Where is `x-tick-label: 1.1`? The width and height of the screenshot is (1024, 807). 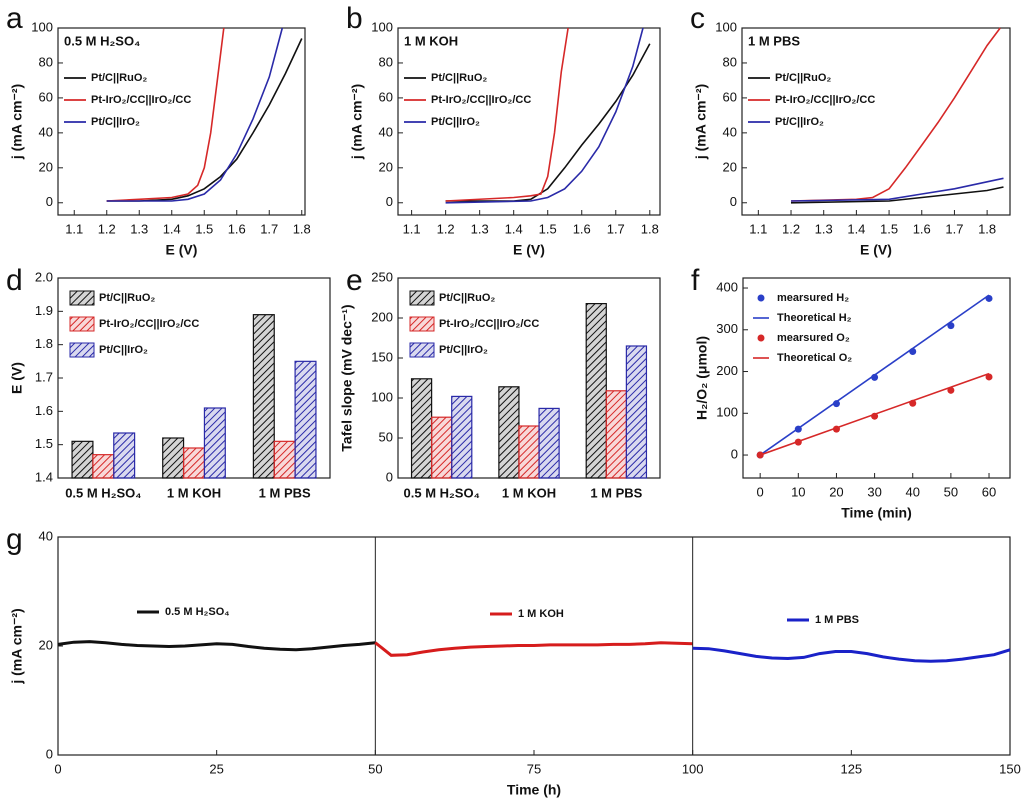 x-tick-label: 1.1 is located at coordinates (412, 228).